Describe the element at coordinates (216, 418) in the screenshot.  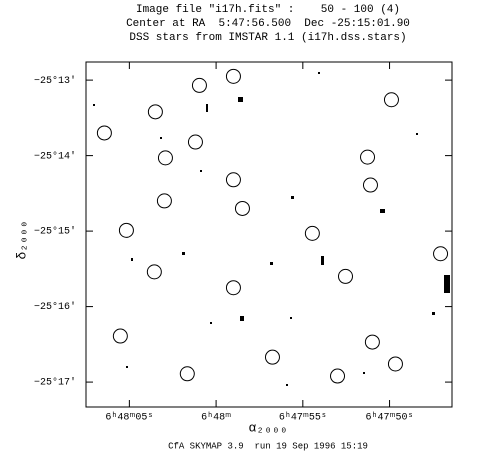
I see `x-tick-label: 6ʰ48ᵐ` at that location.